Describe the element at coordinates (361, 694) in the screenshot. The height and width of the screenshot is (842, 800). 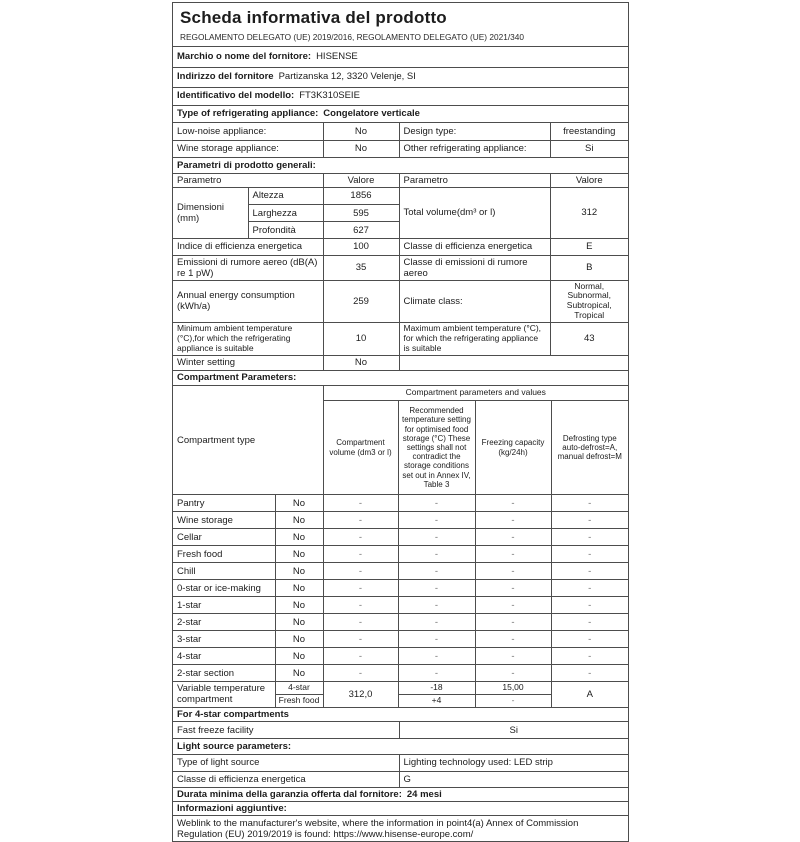
I see `variable-temp-volume: 312,0` at that location.